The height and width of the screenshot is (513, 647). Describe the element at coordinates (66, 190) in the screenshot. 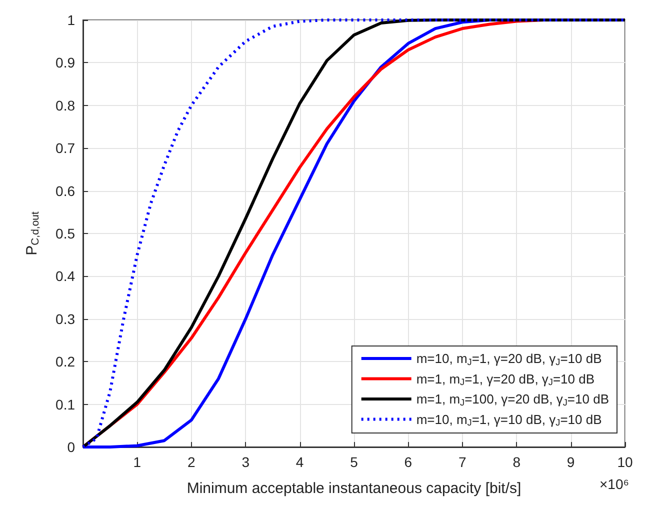

I see `y-tick-label: 0.6` at that location.